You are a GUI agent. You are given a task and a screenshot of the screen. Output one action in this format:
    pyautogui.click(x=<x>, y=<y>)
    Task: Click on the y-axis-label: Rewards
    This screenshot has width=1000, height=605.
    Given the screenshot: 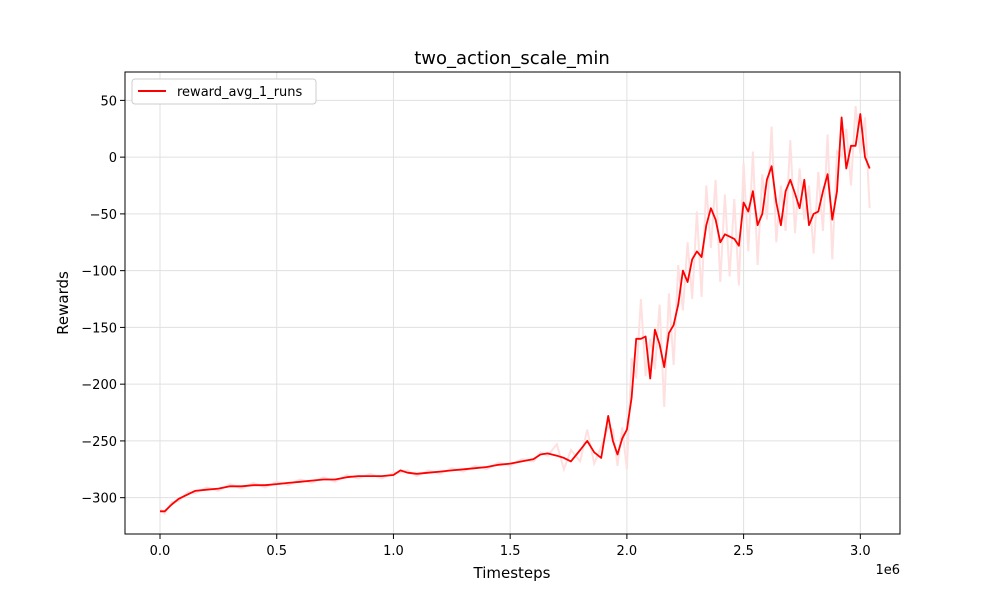 What is the action you would take?
    pyautogui.click(x=63, y=303)
    